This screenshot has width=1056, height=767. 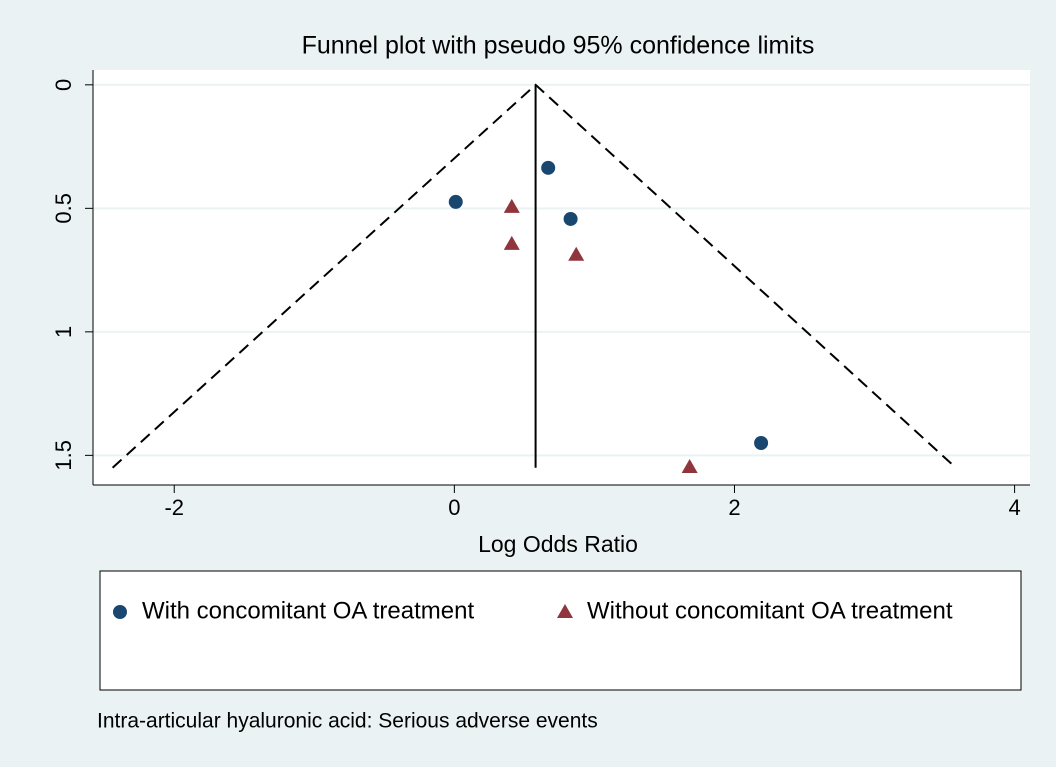 I want to click on x-tick-label: -2, so click(x=174, y=507).